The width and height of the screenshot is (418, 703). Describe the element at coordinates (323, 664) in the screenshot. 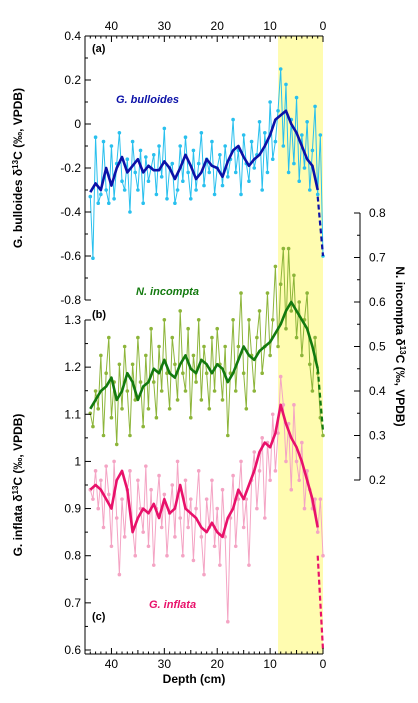

I see `bottom-x-tick-label: 0` at that location.